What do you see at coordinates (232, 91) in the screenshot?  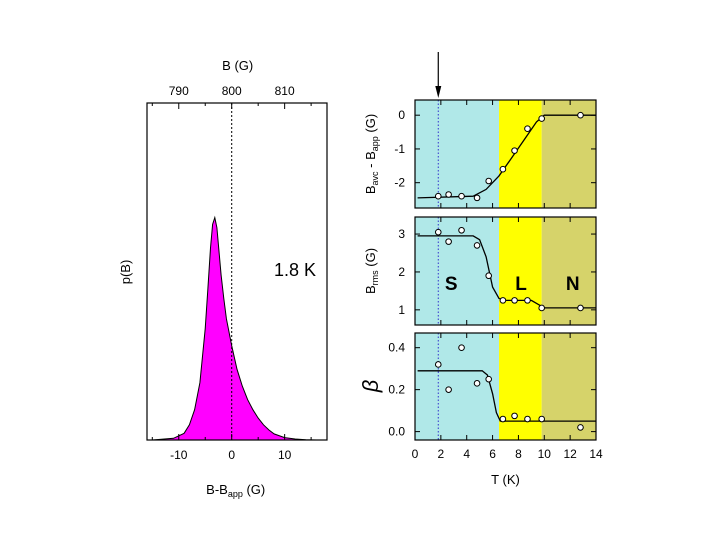 I see `top-tick-label: 800` at bounding box center [232, 91].